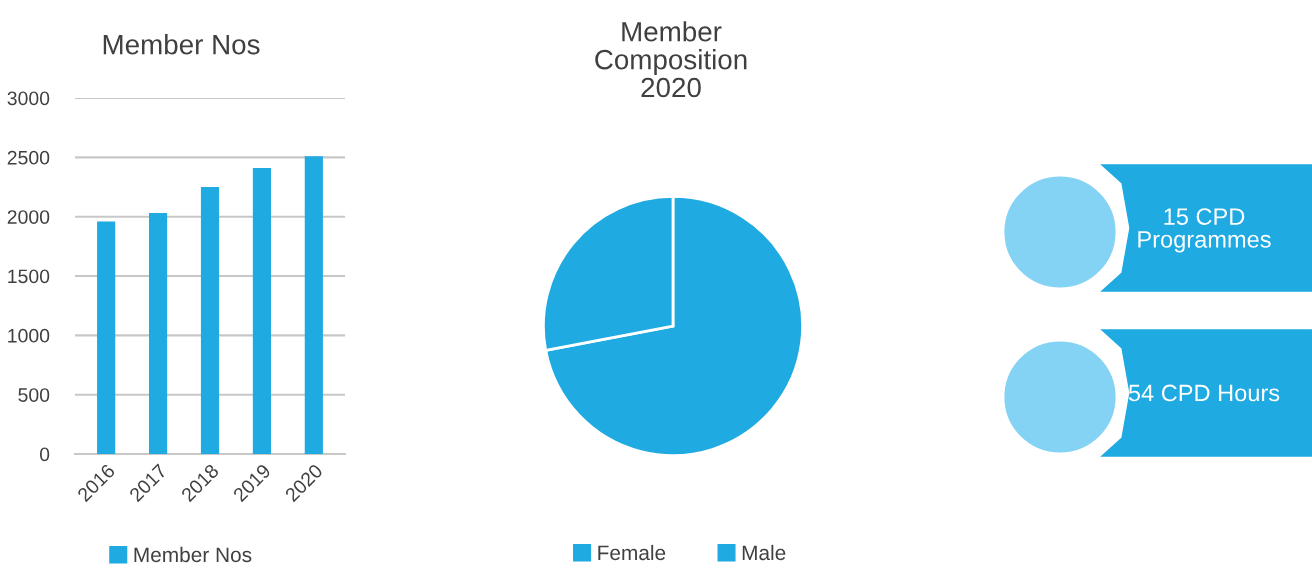  I want to click on legend-label: Member Nos, so click(193, 554).